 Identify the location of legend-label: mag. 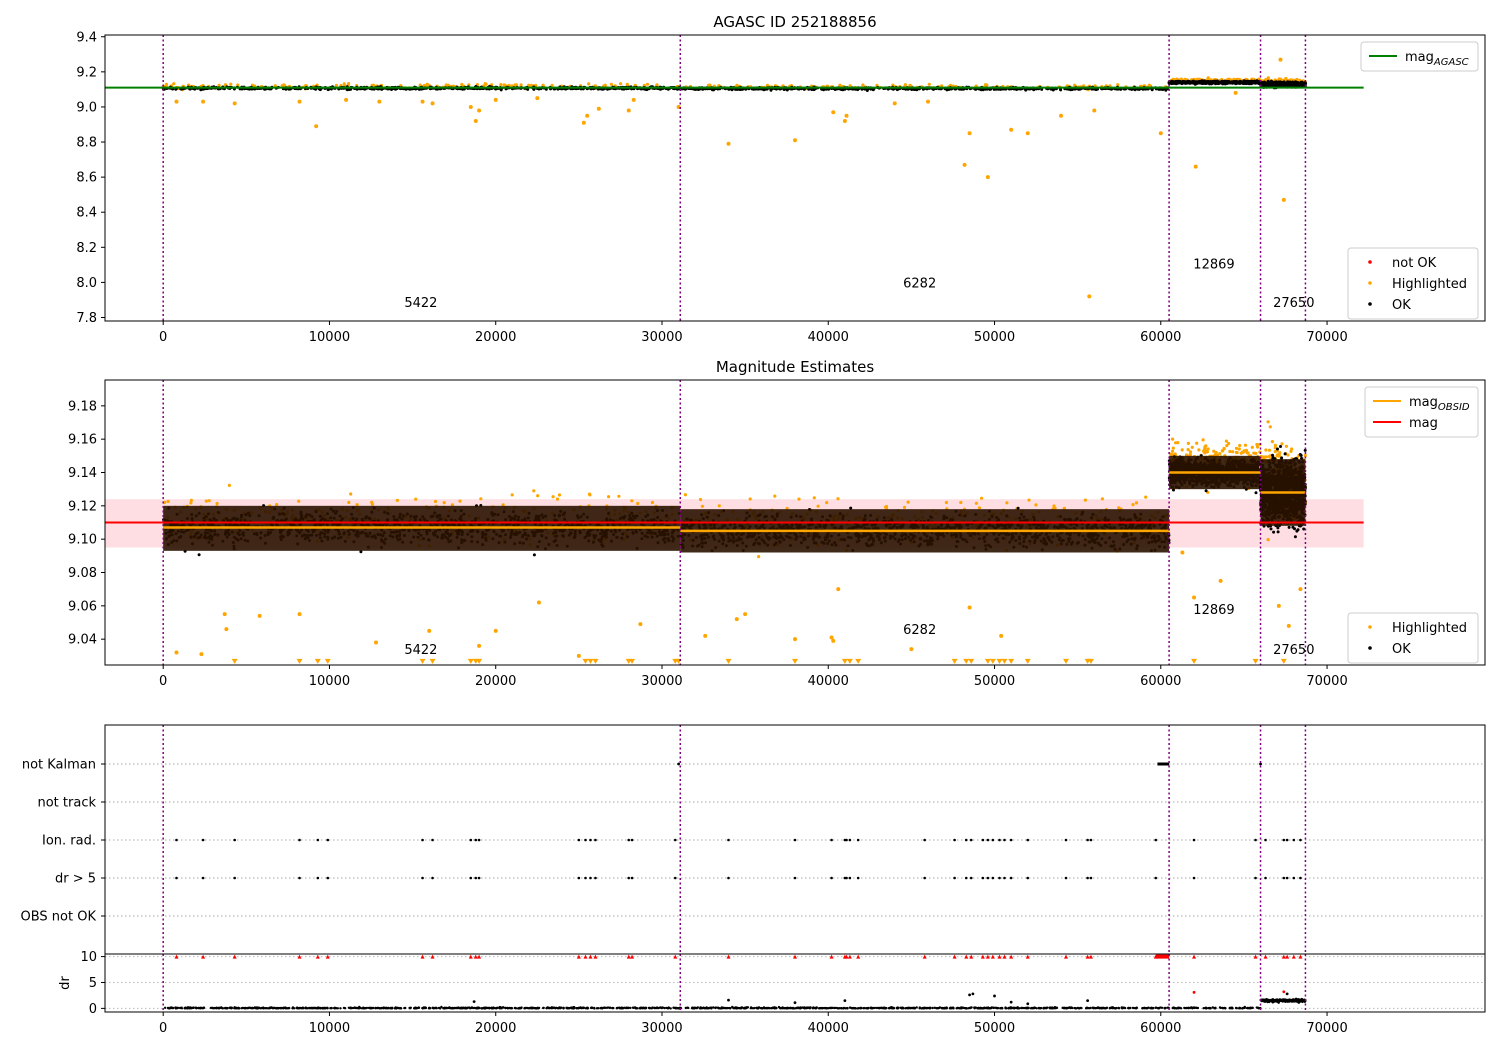
(1419, 57).